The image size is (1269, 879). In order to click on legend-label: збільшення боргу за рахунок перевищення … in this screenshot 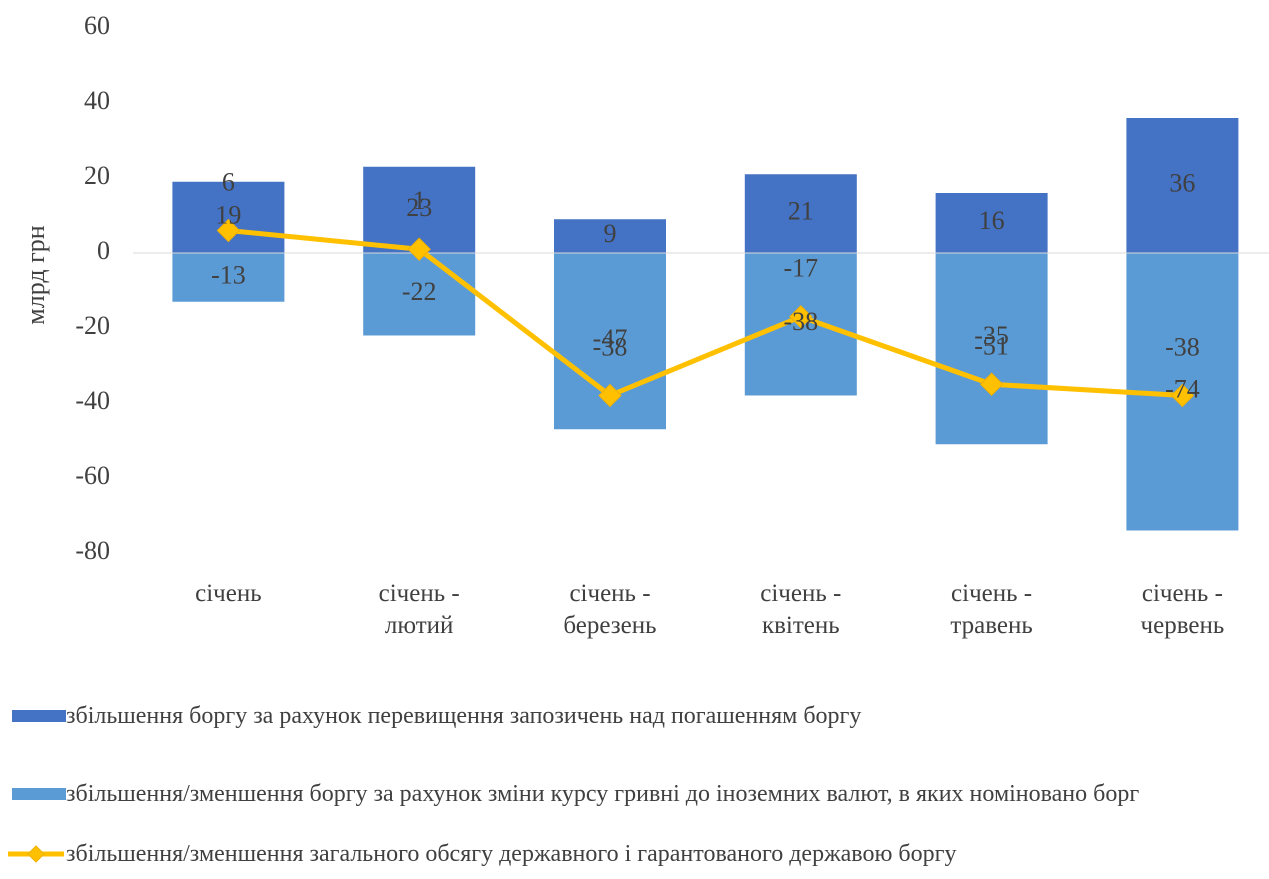, I will do `click(464, 716)`.